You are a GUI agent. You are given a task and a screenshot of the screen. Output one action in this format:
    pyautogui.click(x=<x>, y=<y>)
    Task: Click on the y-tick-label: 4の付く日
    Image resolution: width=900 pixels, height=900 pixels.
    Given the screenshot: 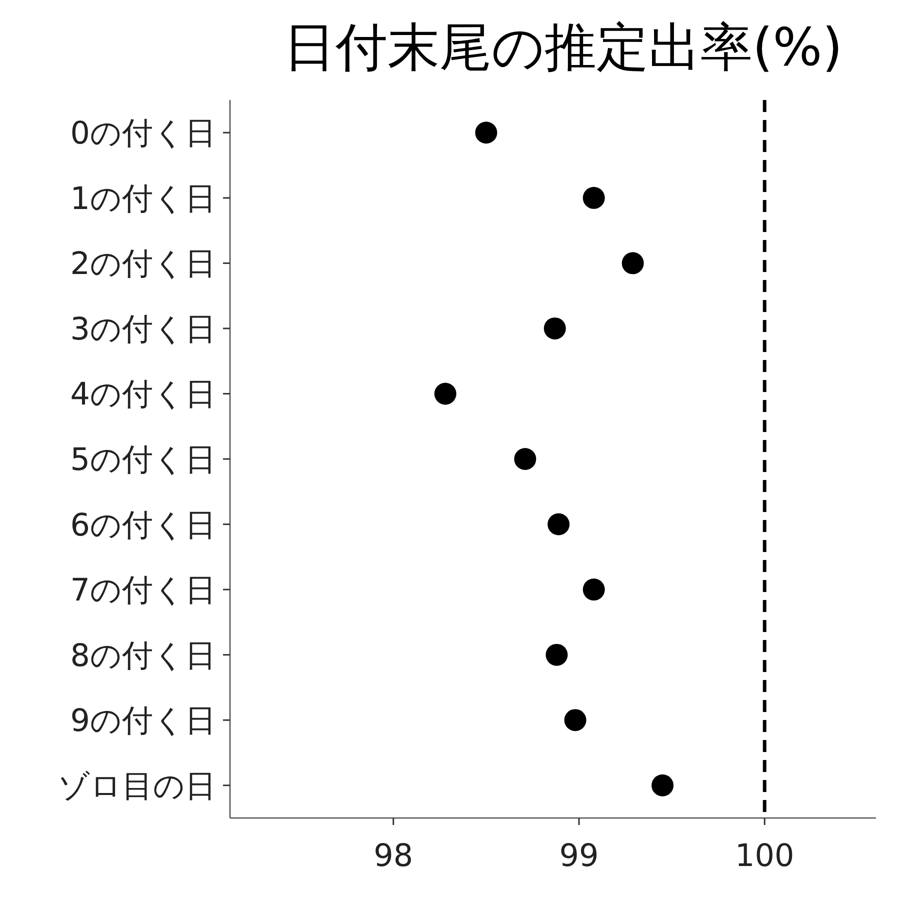 What is the action you would take?
    pyautogui.click(x=143, y=394)
    